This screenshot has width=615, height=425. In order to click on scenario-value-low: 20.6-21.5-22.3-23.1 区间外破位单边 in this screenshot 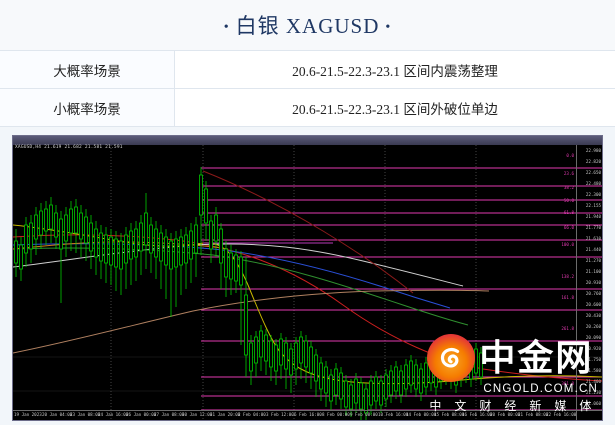, I will do `click(395, 108)`.